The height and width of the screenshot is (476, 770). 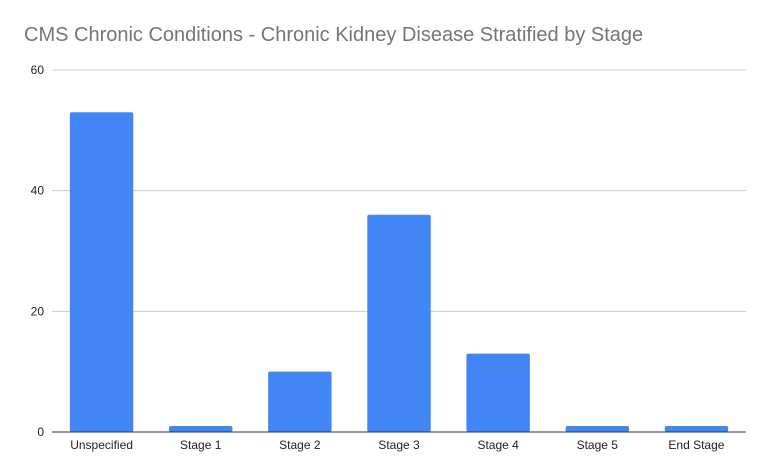 What do you see at coordinates (598, 445) in the screenshot?
I see `x-tick-label-stage-5: Stage 5` at bounding box center [598, 445].